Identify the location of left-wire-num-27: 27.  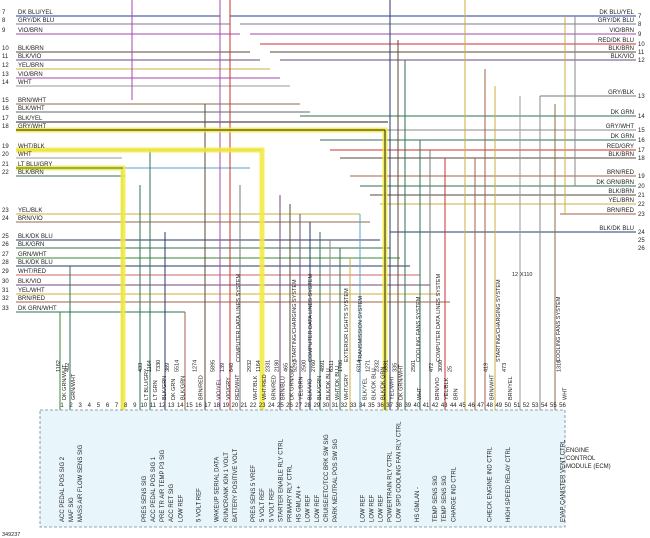
(5, 255).